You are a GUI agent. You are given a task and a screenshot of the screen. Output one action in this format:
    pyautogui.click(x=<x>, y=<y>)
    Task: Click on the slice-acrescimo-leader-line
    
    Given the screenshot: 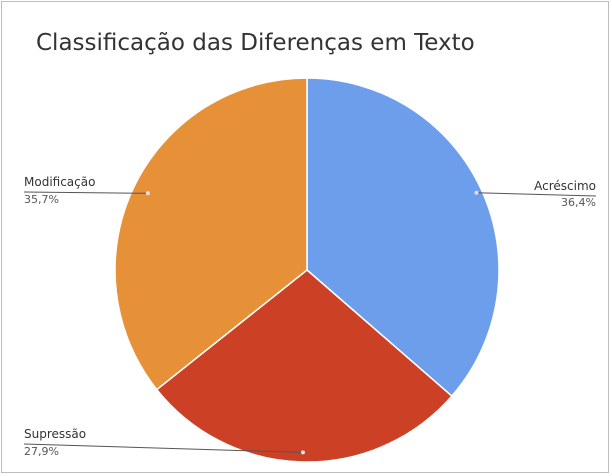 What is the action you would take?
    pyautogui.click(x=536, y=194)
    